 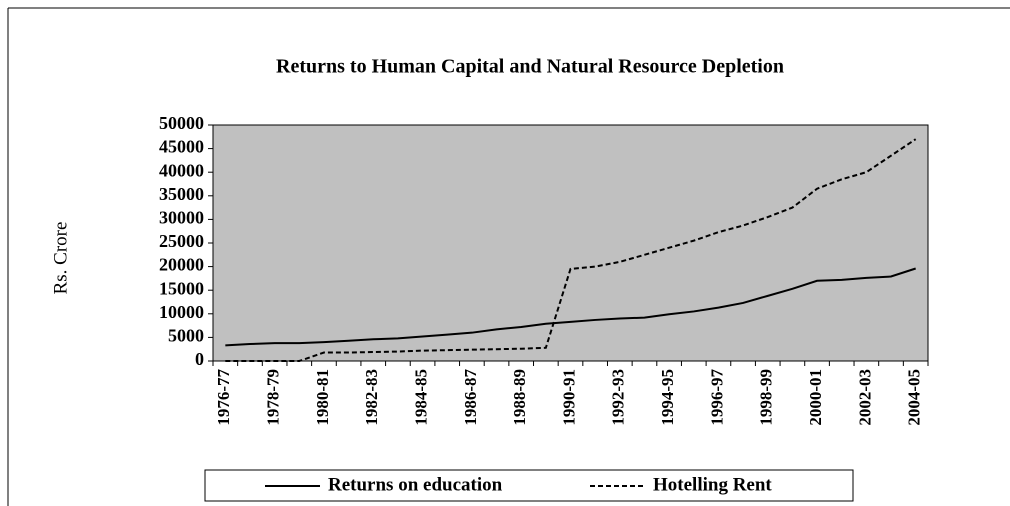 What do you see at coordinates (181, 194) in the screenshot?
I see `y-tick-label: 35000` at bounding box center [181, 194].